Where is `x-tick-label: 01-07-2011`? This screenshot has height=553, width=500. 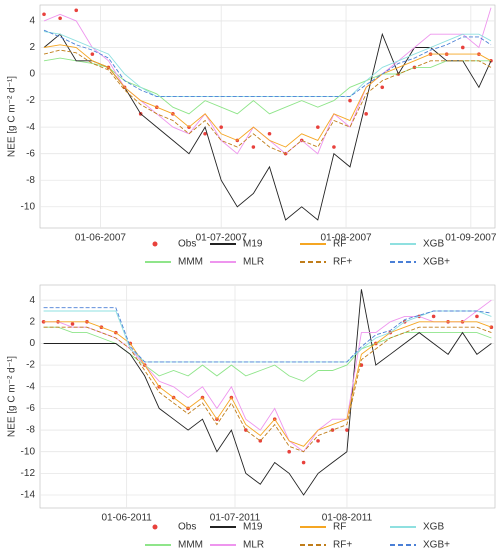 x-tick-label: 01-07-2011 is located at coordinates (235, 518).